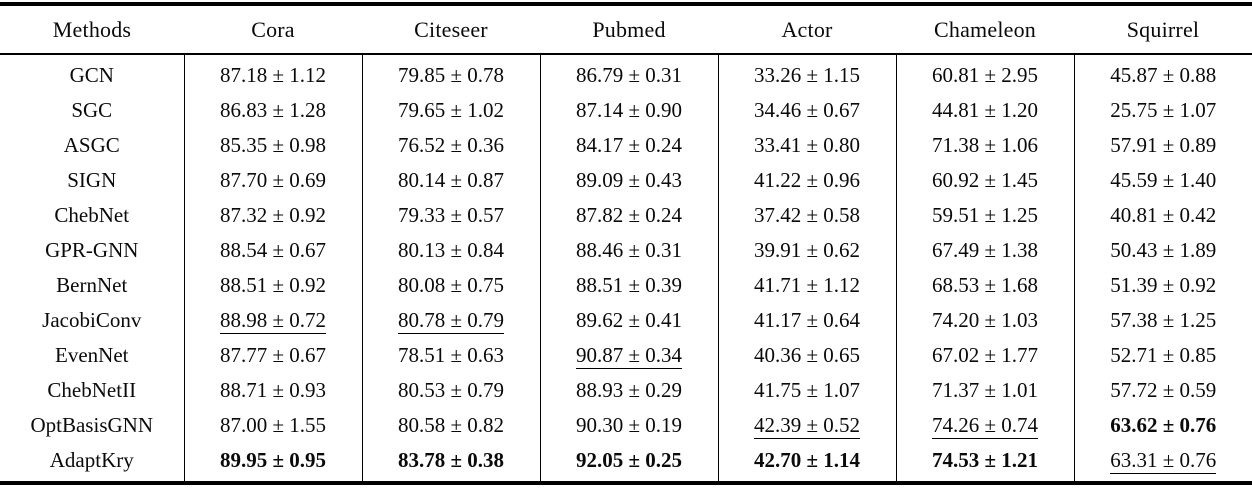 The image size is (1252, 488). Describe the element at coordinates (1162, 145) in the screenshot. I see `result-cell: 57.91 ± 0.89` at that location.